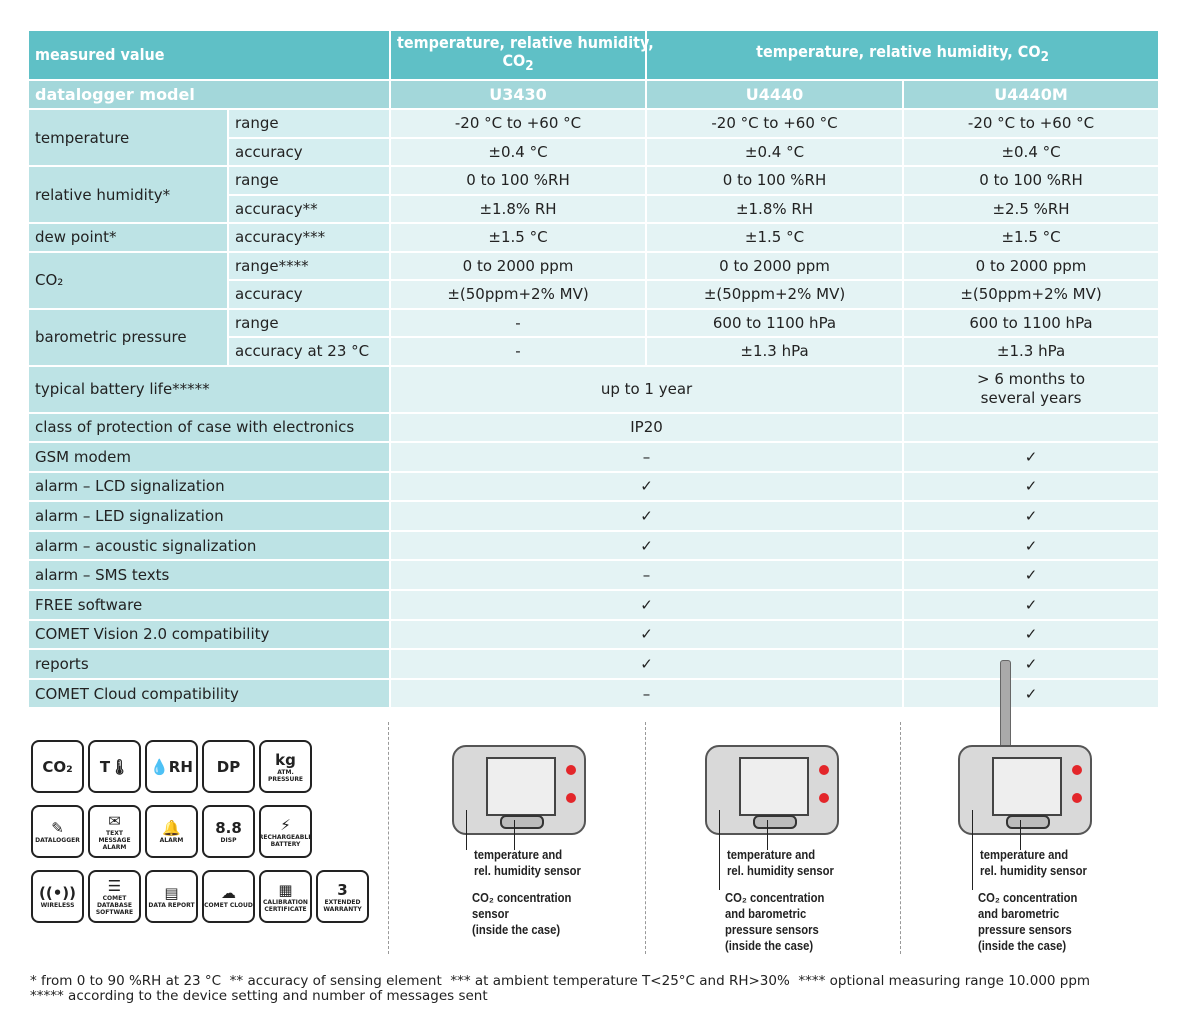  I want to click on spec-row: accuracy** ±1.8% RH ±1.8% RH ±2.5 %RH, so click(594, 208).